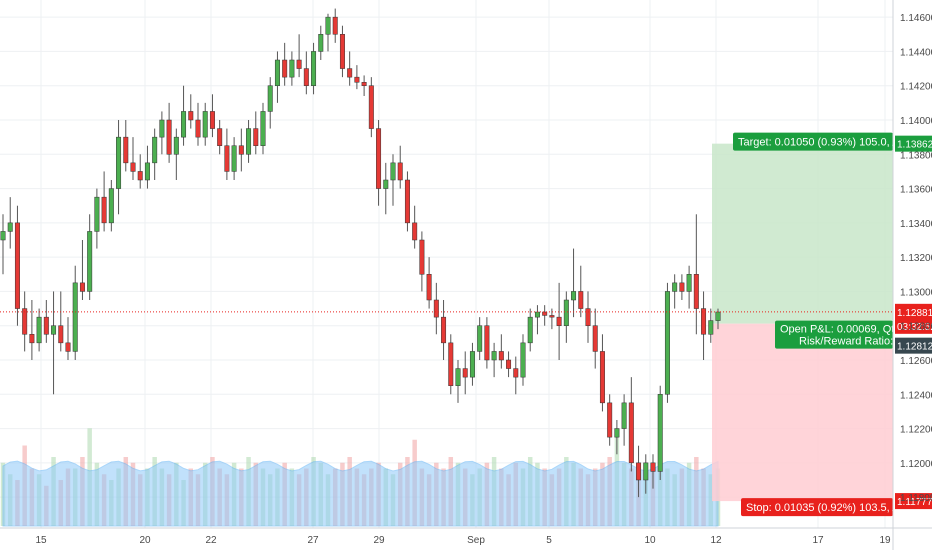 The height and width of the screenshot is (555, 932). I want to click on pnl-label-line1: Open P&L: 0.00069, Qty, so click(840, 330).